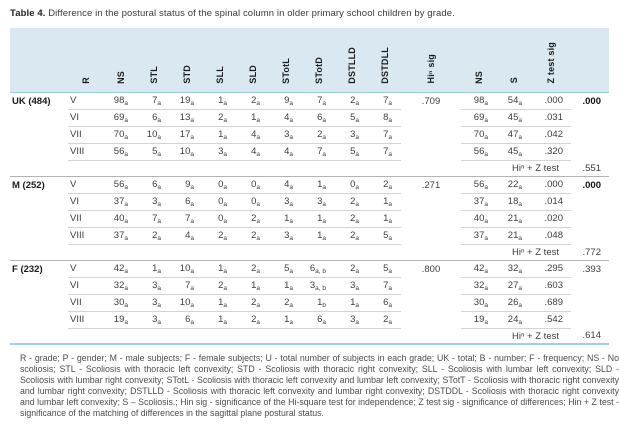 The height and width of the screenshot is (448, 619). Describe the element at coordinates (324, 306) in the screenshot. I see `subscript: b` at that location.